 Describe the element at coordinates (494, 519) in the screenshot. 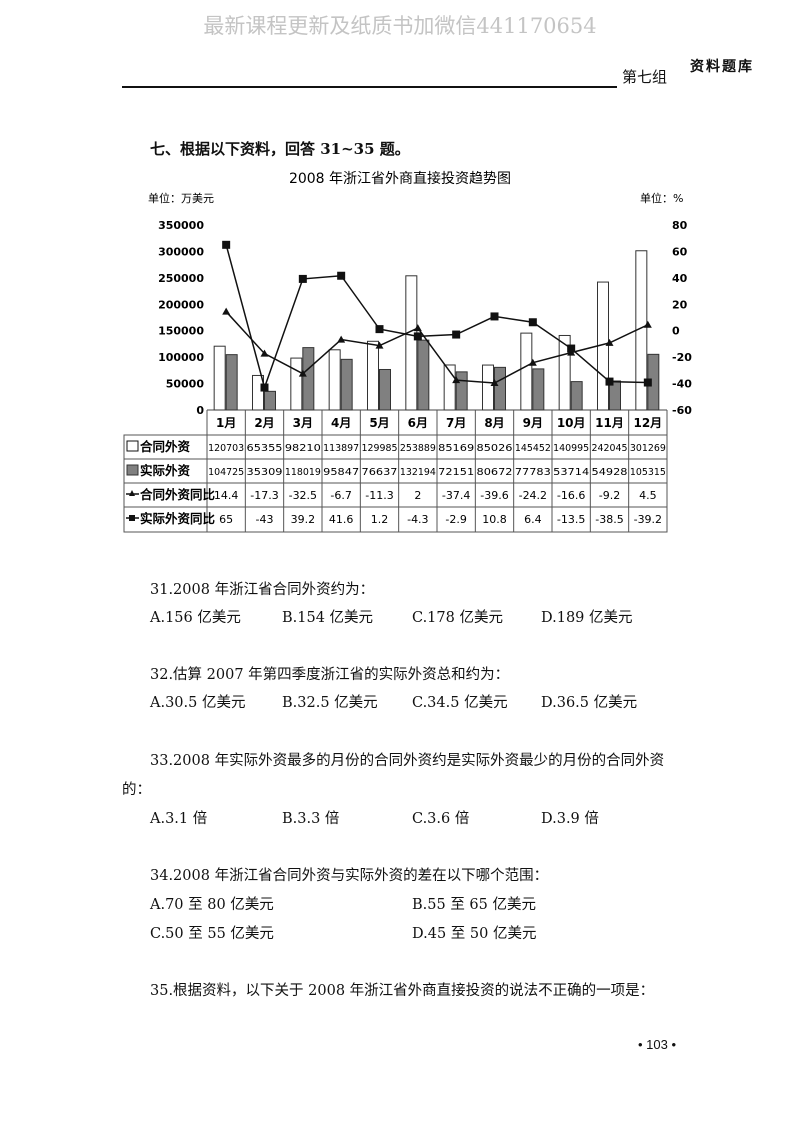

I see `table-cell: 10.8` at that location.